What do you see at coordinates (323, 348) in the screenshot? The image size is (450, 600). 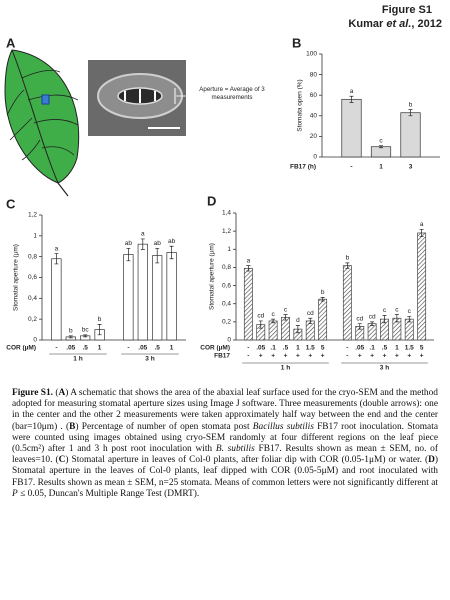 I see `x-tick-label: 5` at bounding box center [323, 348].